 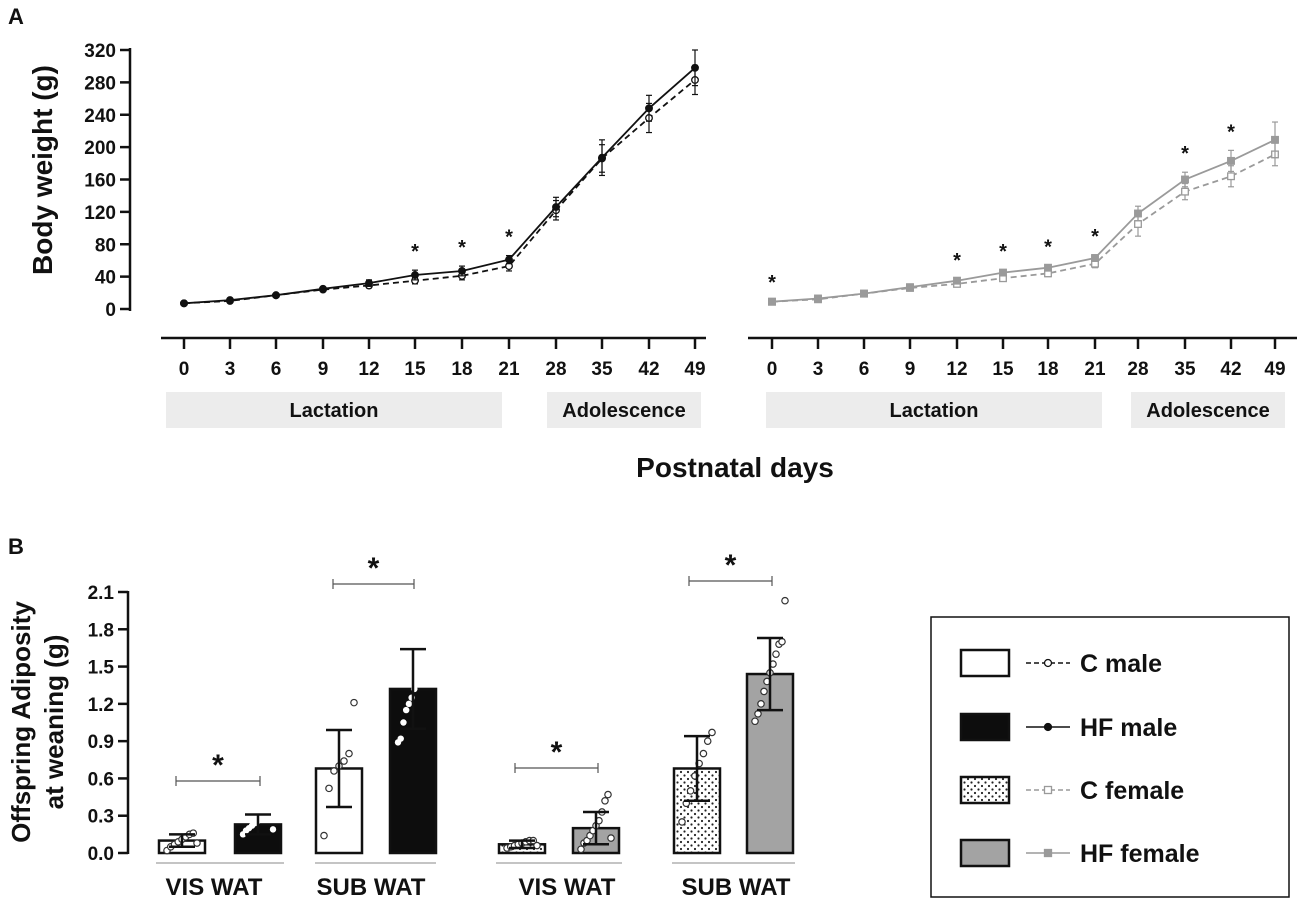 I want to click on y-tick-label: 0.6, so click(x=101, y=779).